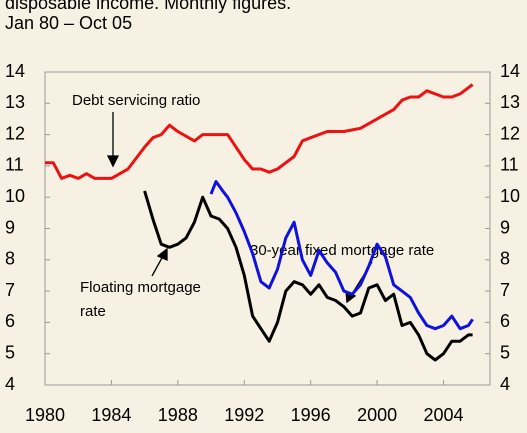  I want to click on x-tick-label: 1988, so click(178, 415).